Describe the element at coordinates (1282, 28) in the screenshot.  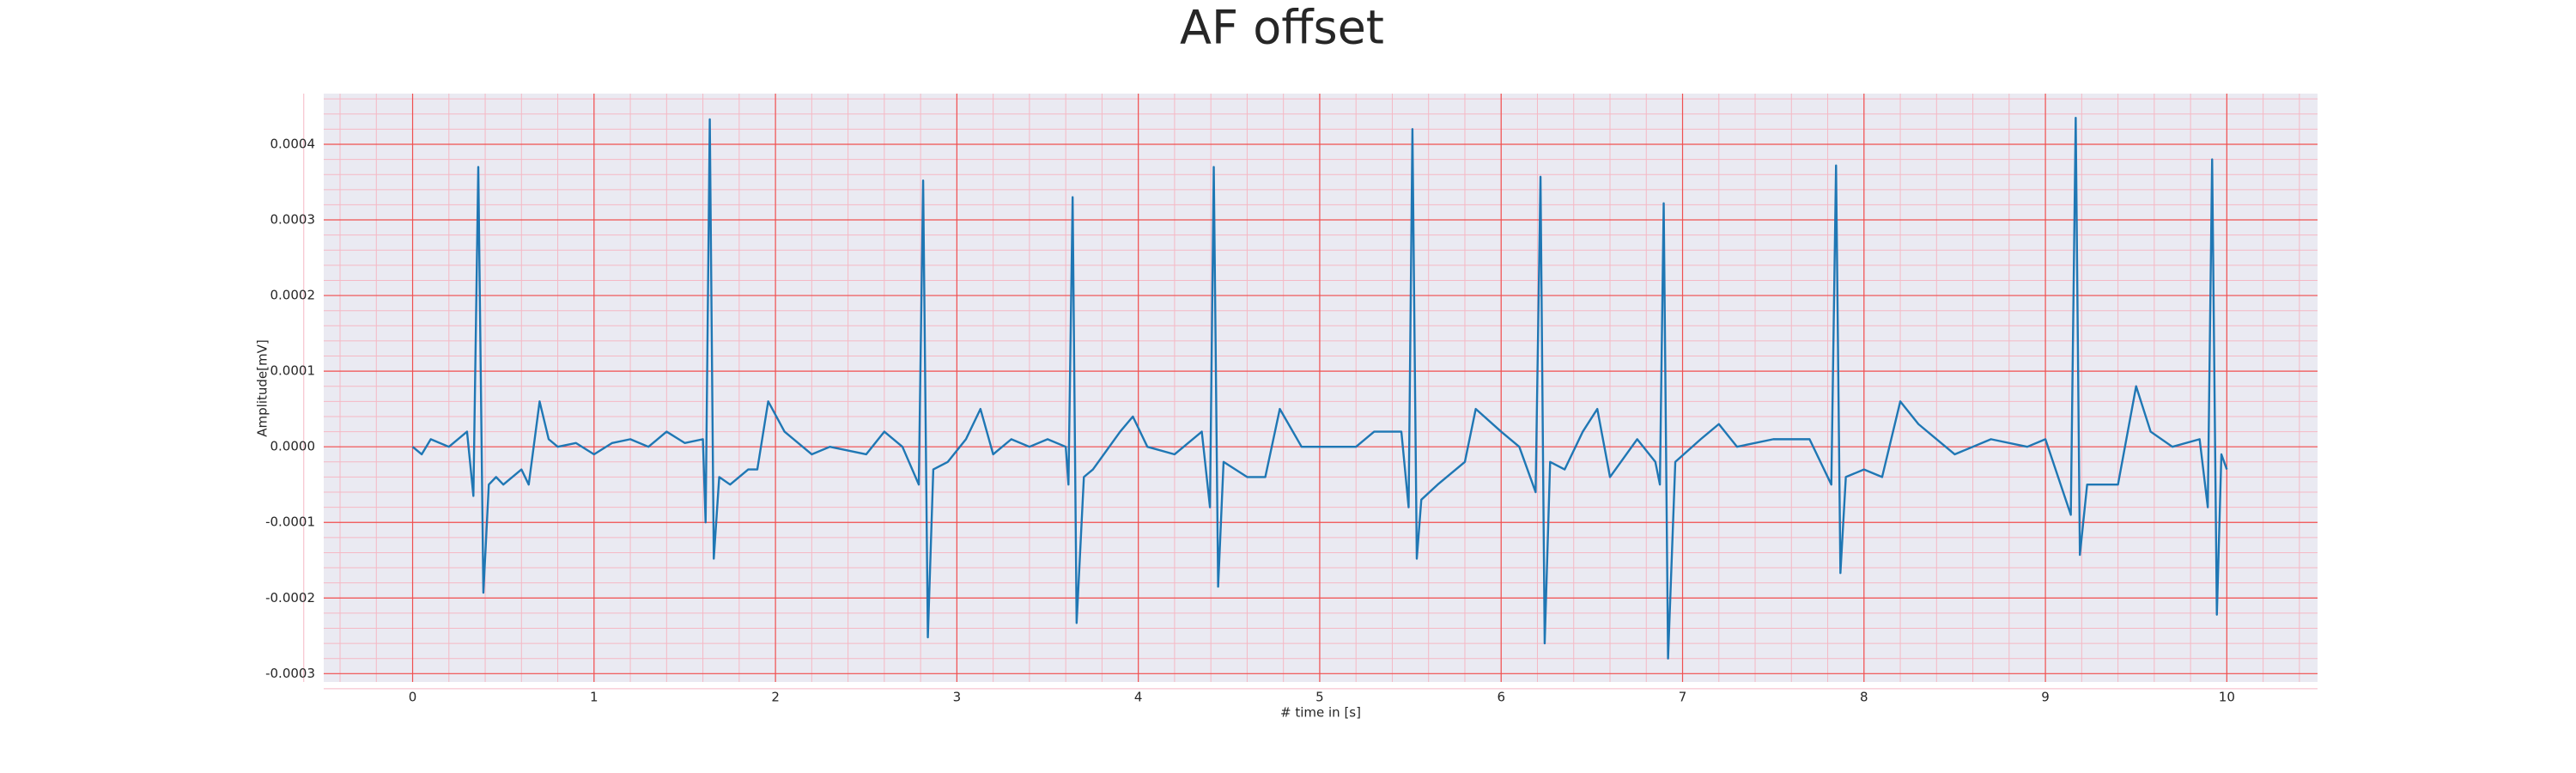
I see `chart-title: AF offset` at that location.